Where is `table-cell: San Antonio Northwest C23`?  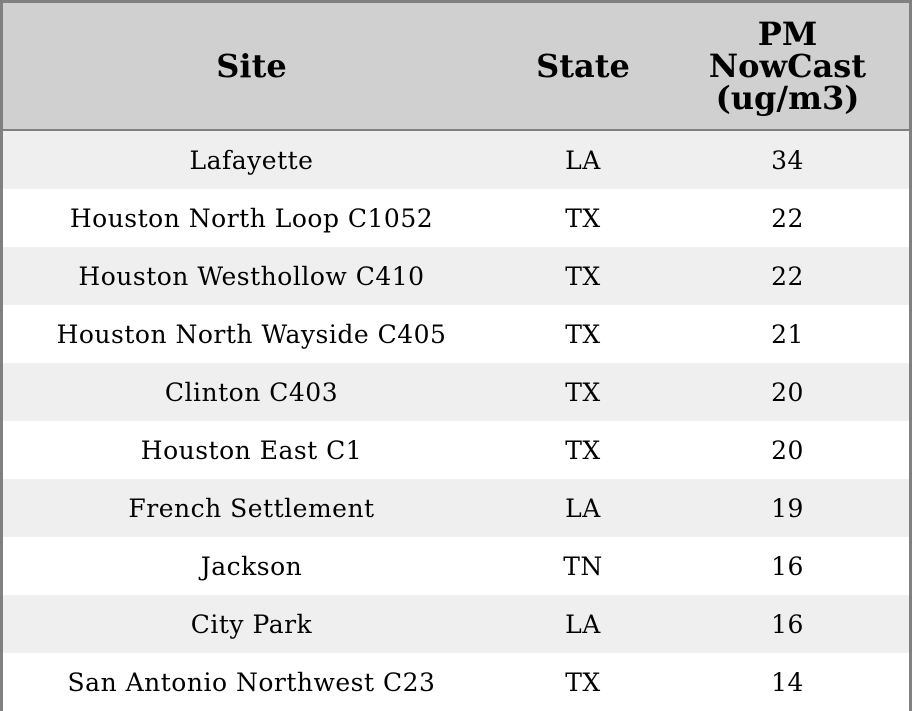 table-cell: San Antonio Northwest C23 is located at coordinates (251, 682).